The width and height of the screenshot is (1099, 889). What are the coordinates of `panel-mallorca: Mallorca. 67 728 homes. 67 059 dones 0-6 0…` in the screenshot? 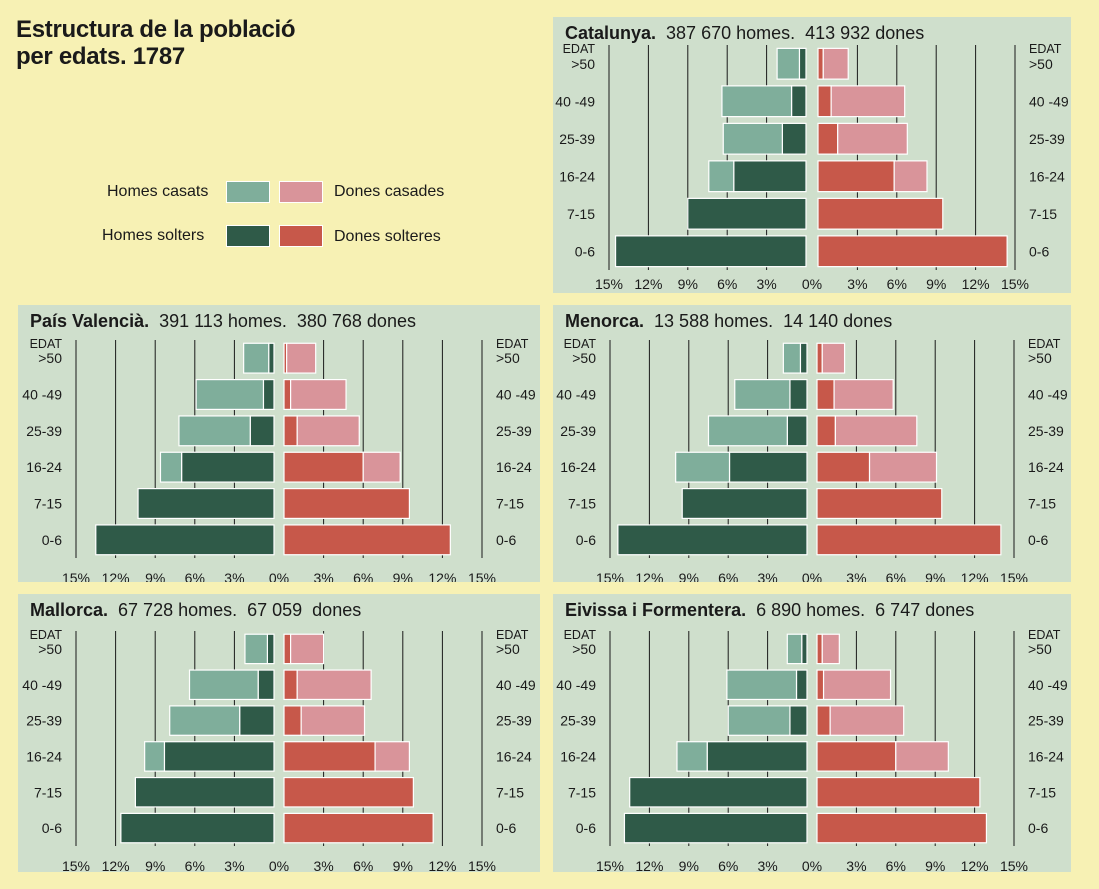 It's located at (279, 733).